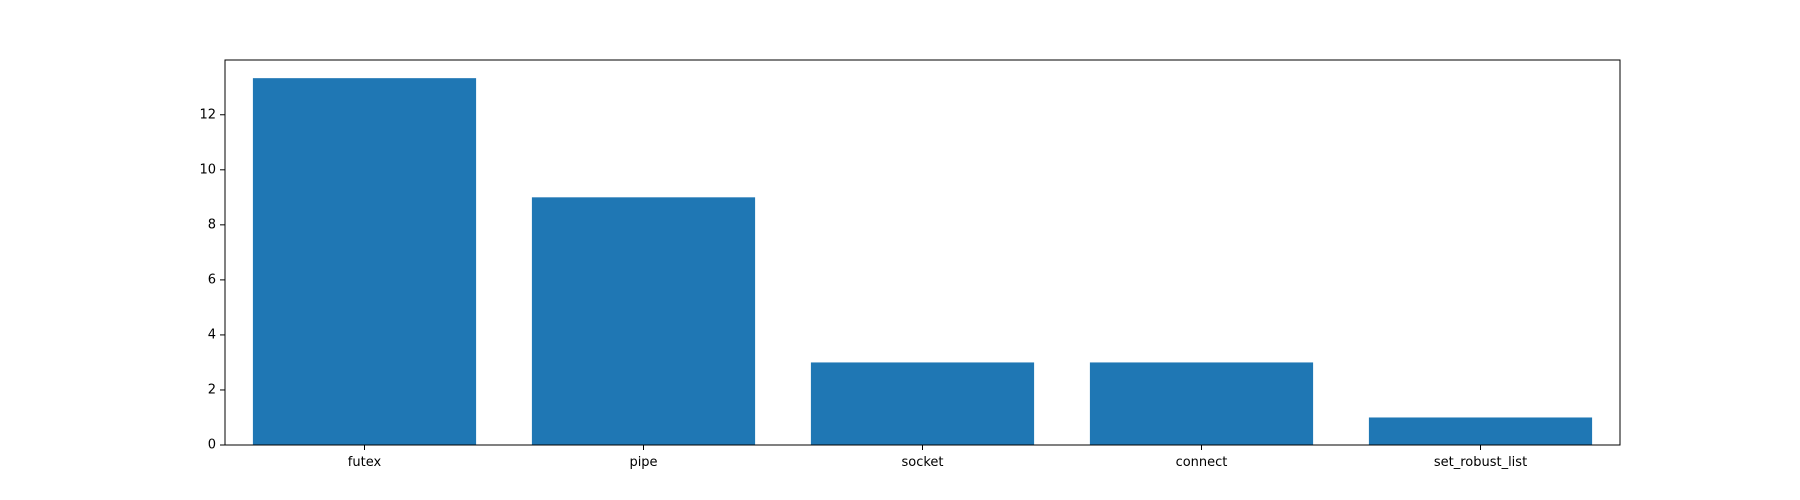 This screenshot has height=500, width=1800. Describe the element at coordinates (643, 321) in the screenshot. I see `bar-pipe` at that location.